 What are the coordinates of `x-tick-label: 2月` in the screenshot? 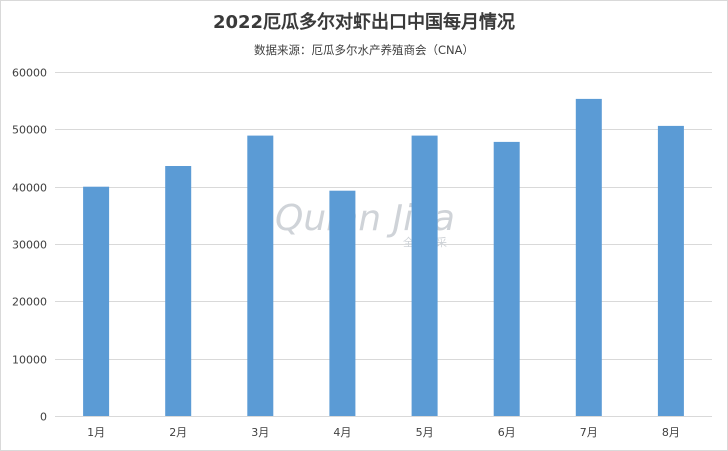 It's located at (178, 432).